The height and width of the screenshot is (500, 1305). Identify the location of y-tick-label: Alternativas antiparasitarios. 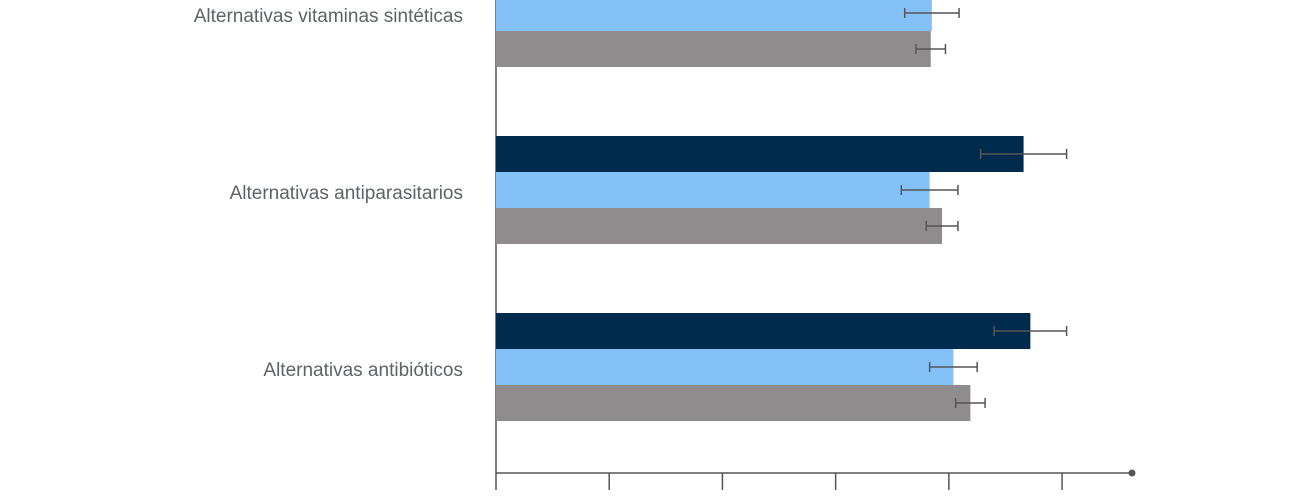
(346, 193).